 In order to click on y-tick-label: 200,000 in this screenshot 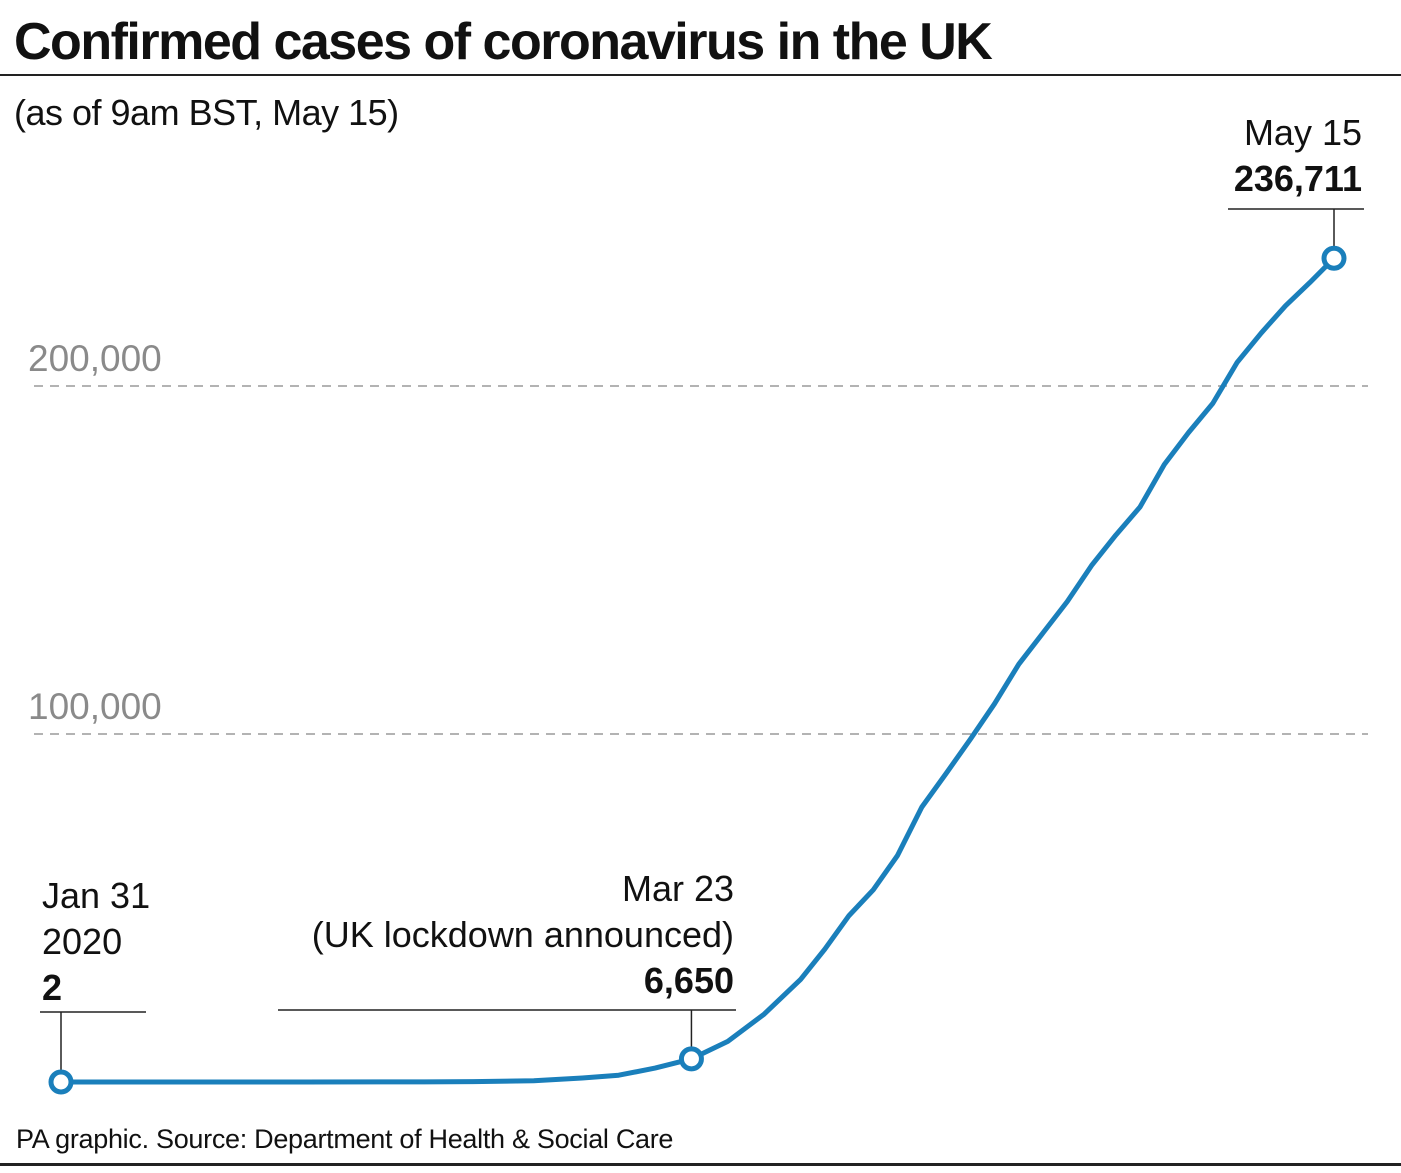, I will do `click(95, 358)`.